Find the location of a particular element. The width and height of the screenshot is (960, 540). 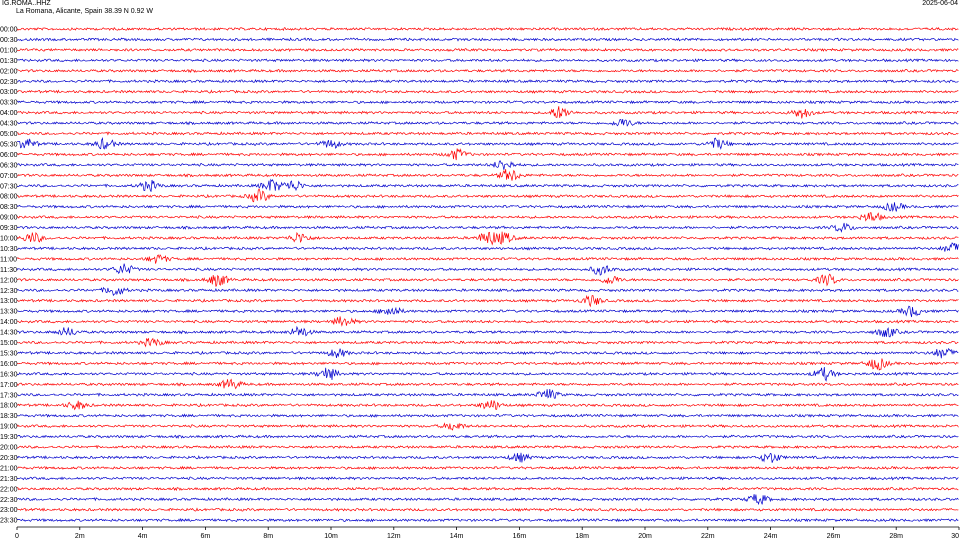

row-label: 19:00 is located at coordinates (9, 427).